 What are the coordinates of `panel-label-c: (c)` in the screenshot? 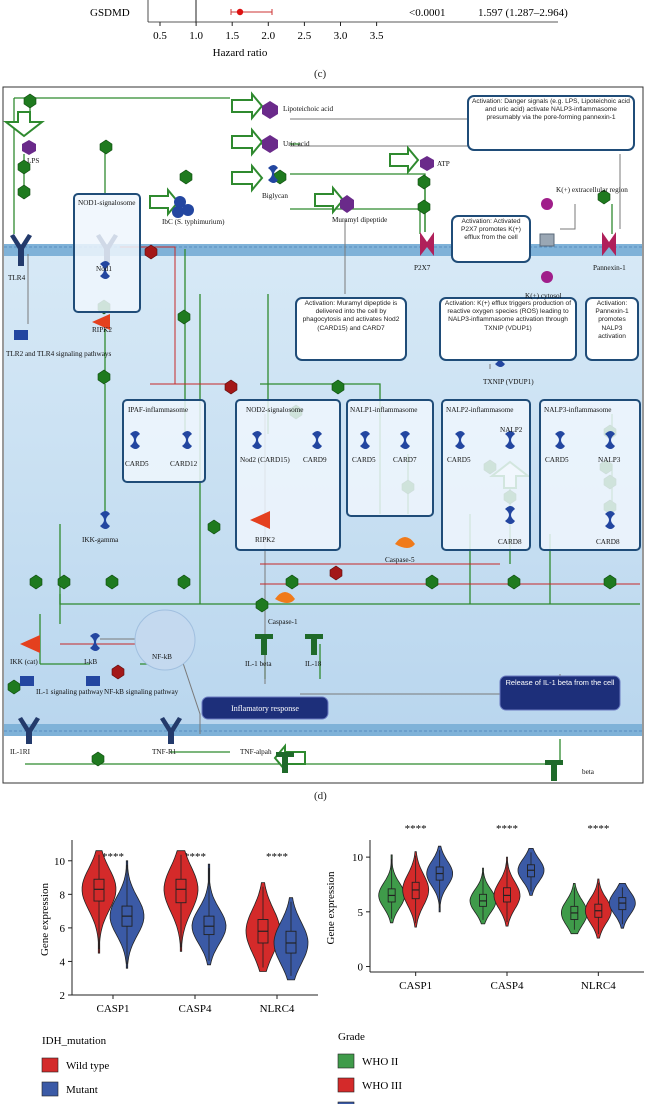 It's located at (320, 74).